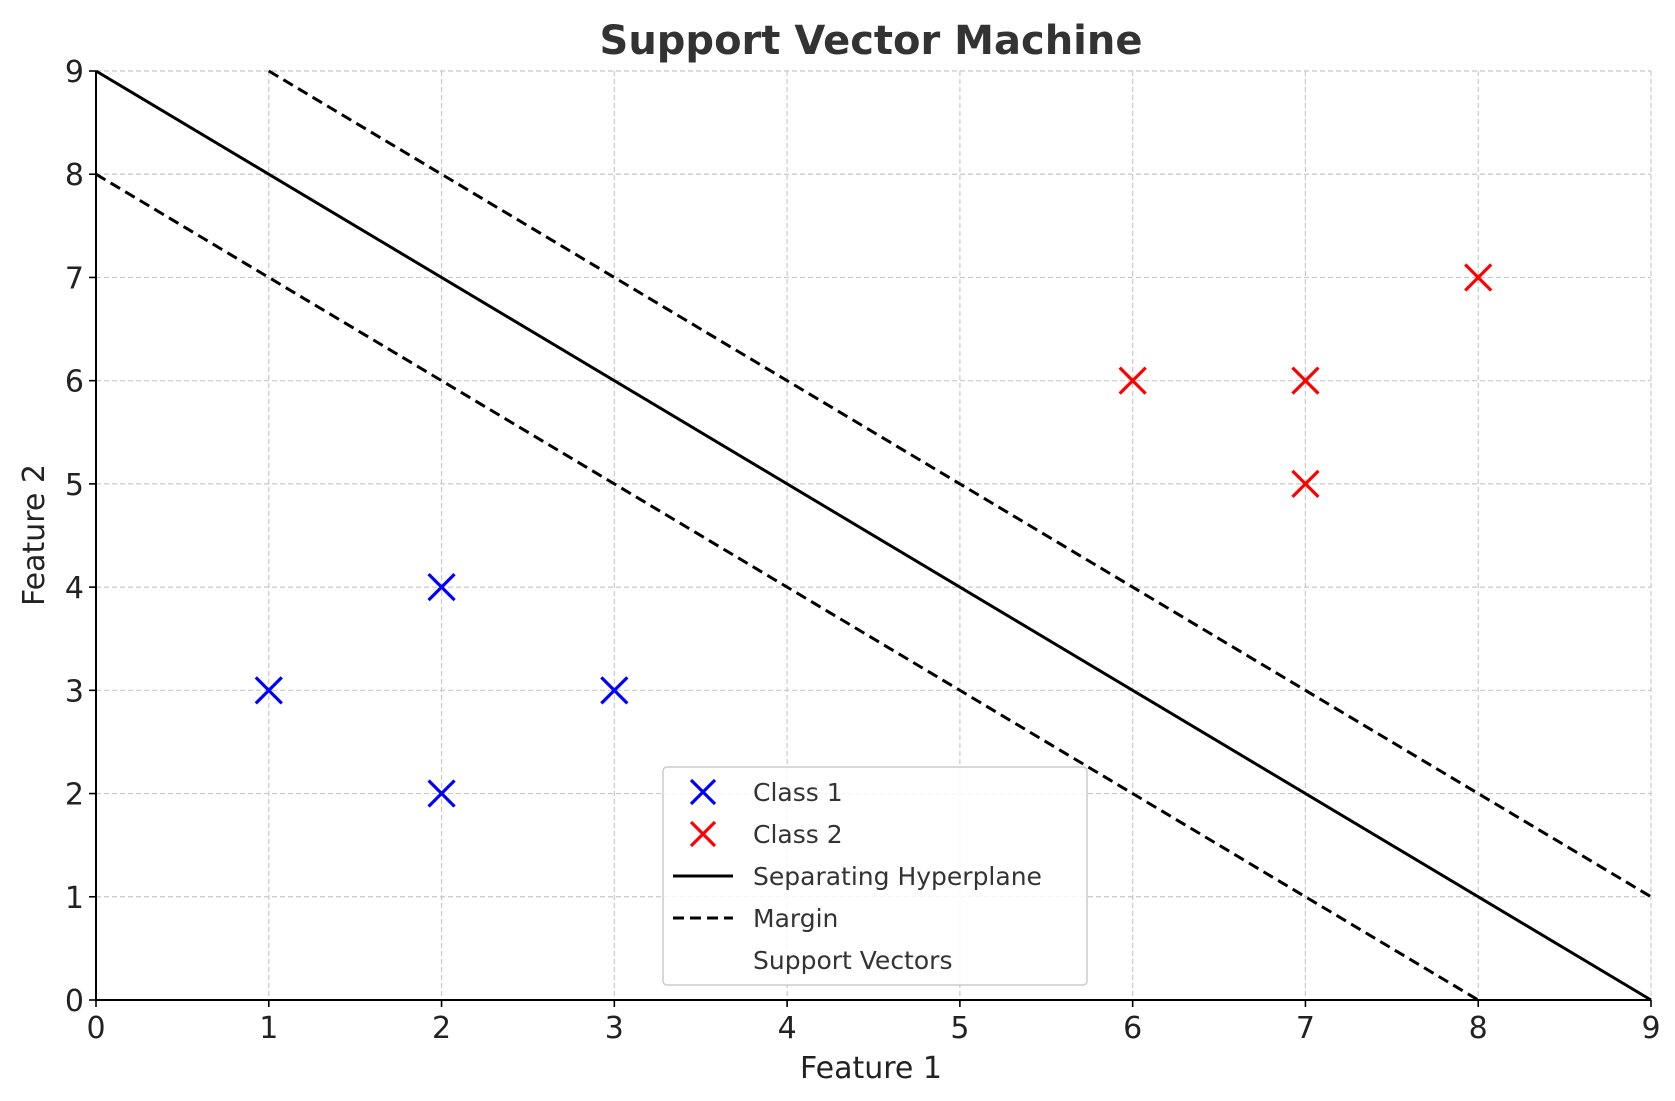 This screenshot has height=1101, width=1675. Describe the element at coordinates (74, 588) in the screenshot. I see `y-tick-label: 4` at that location.